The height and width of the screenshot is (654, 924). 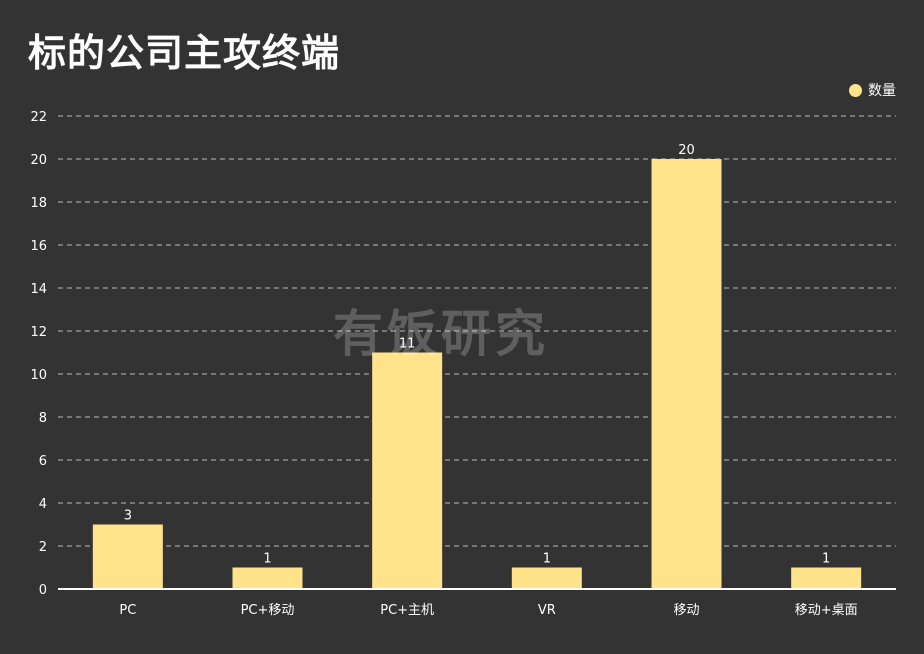 I want to click on x-tick-label: 移动, so click(x=686, y=610).